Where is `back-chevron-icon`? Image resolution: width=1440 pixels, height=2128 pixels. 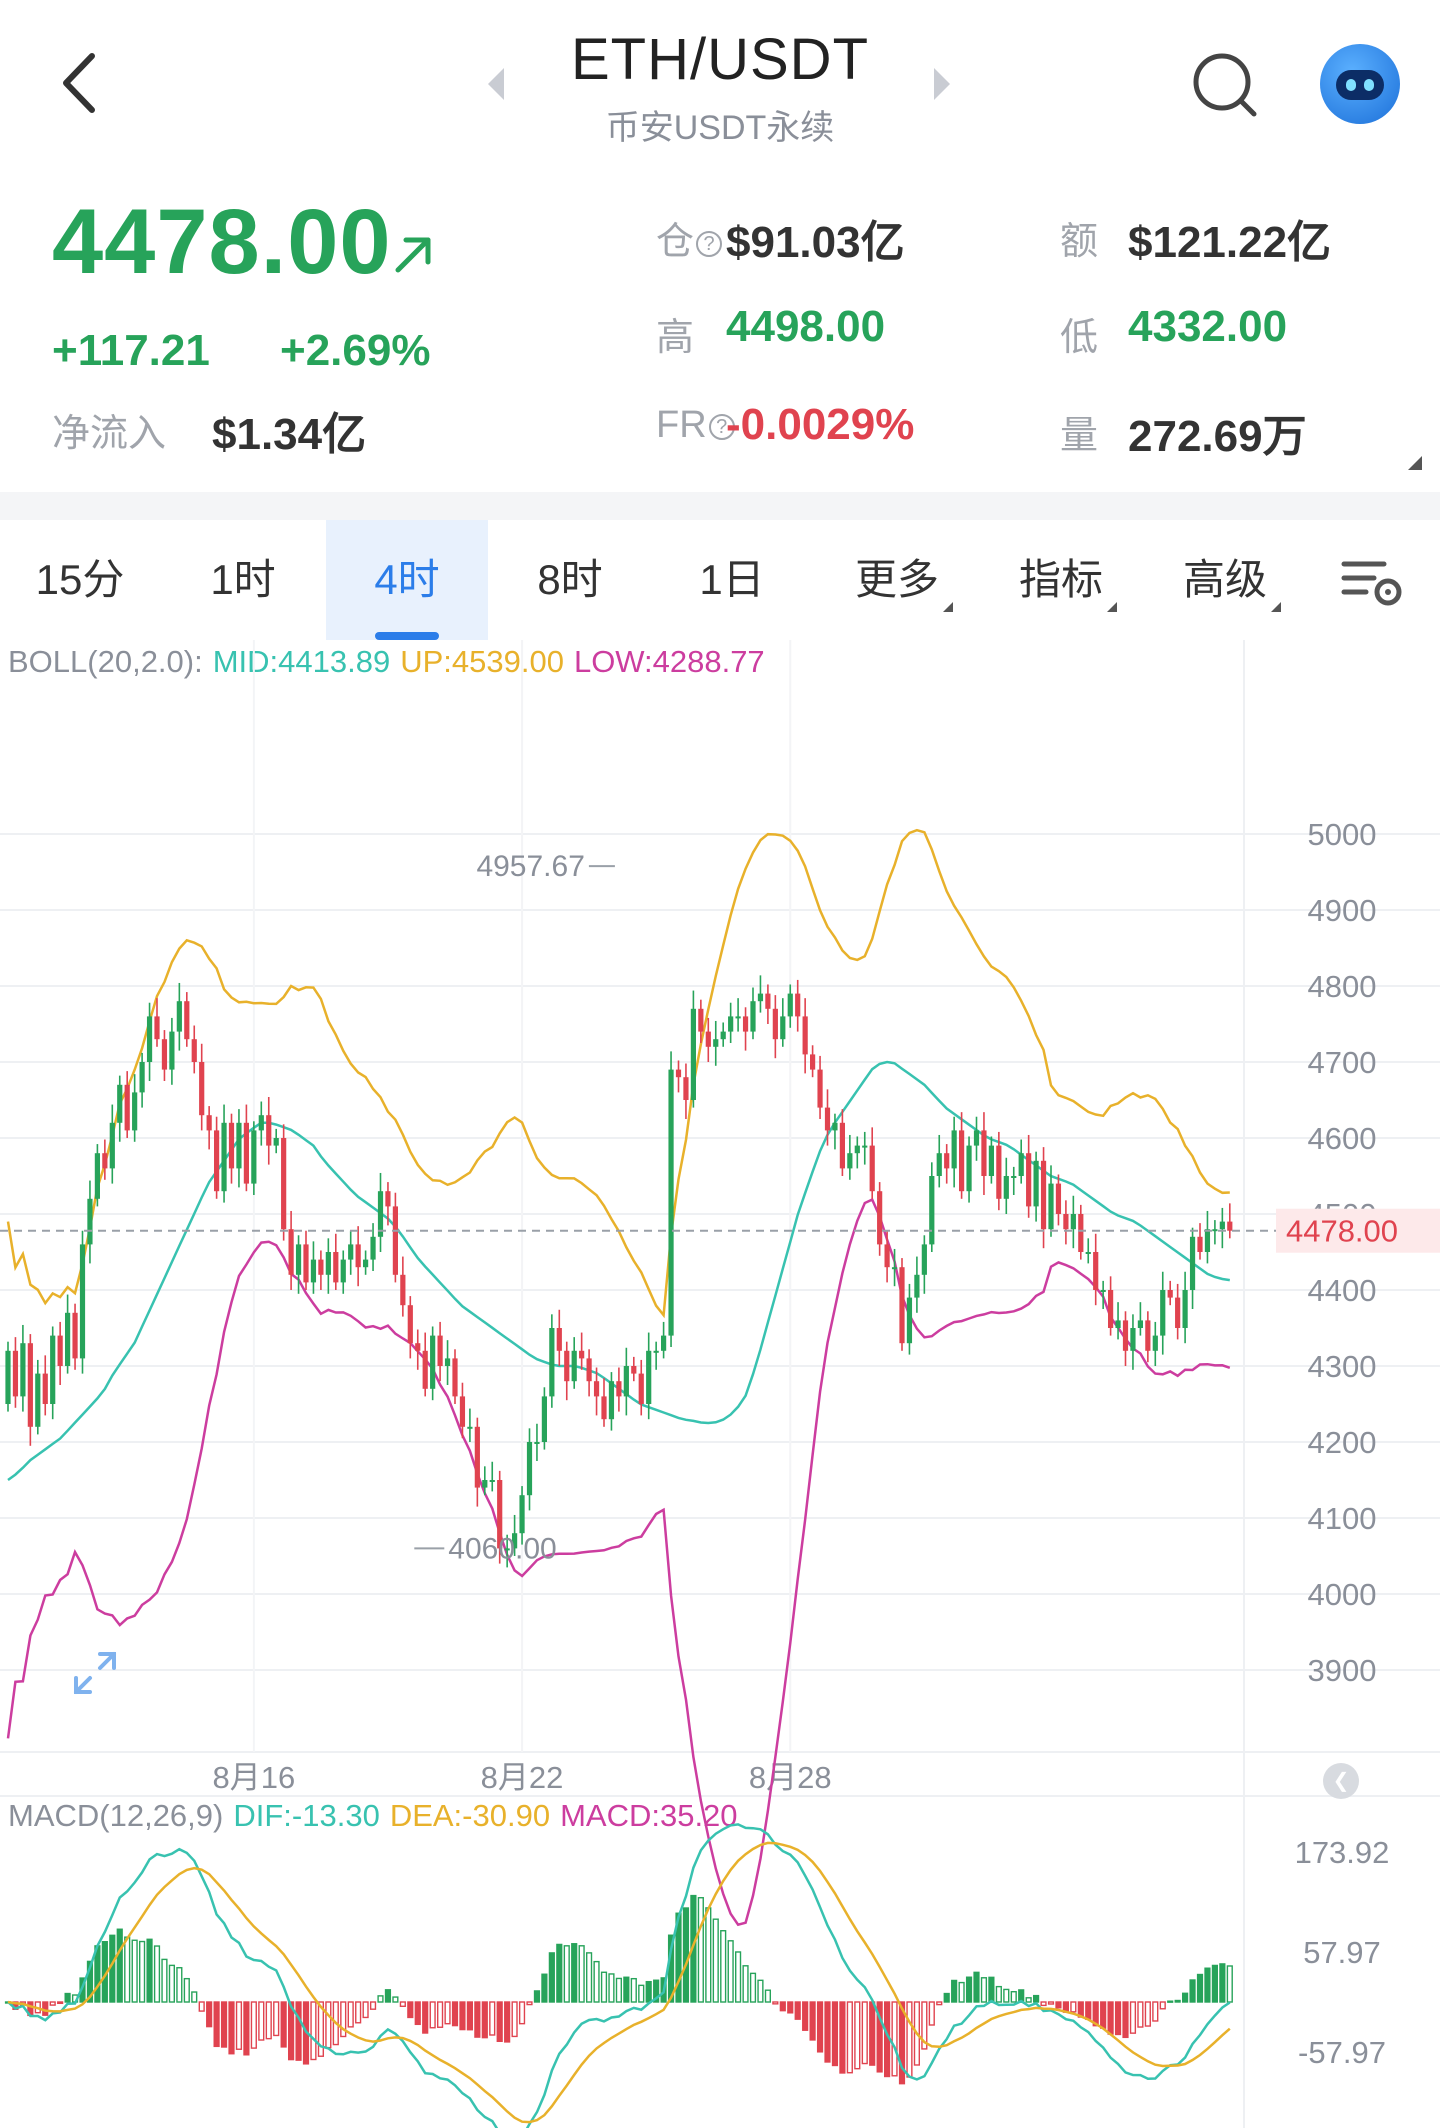 back-chevron-icon is located at coordinates (82, 83).